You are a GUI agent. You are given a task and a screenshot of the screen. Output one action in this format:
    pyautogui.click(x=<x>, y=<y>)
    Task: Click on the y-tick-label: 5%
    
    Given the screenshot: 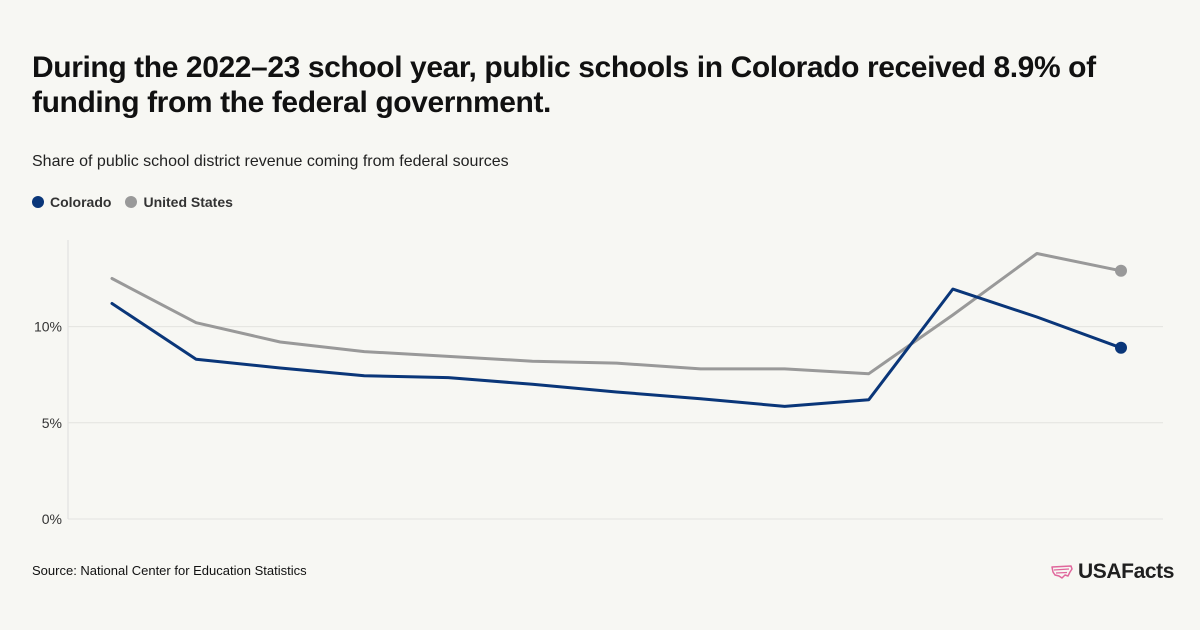 What is the action you would take?
    pyautogui.click(x=52, y=423)
    